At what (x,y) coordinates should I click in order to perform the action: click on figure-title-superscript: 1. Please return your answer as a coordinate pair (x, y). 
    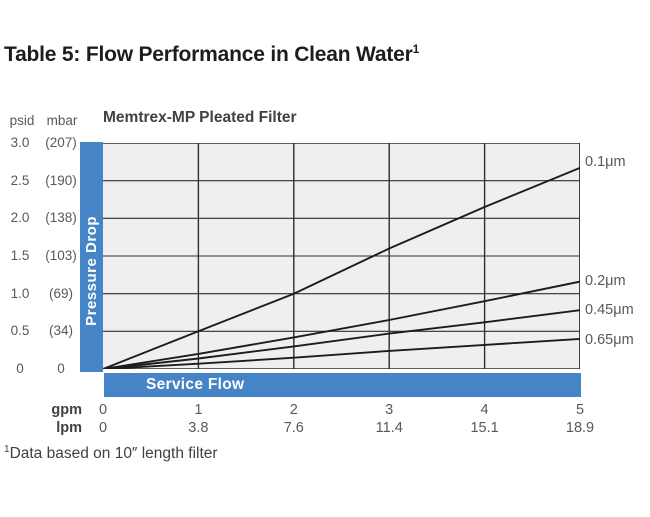
    Looking at the image, I should click on (416, 49).